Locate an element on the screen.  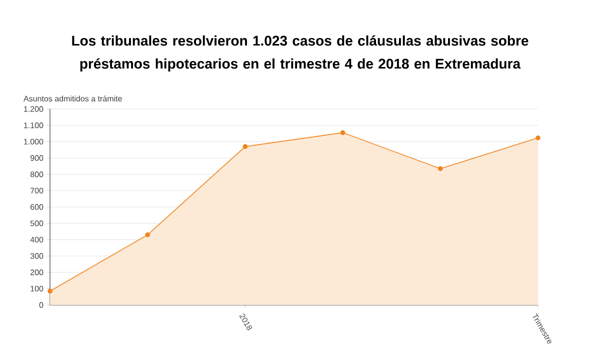
y-tick-label: 500 is located at coordinates (37, 223).